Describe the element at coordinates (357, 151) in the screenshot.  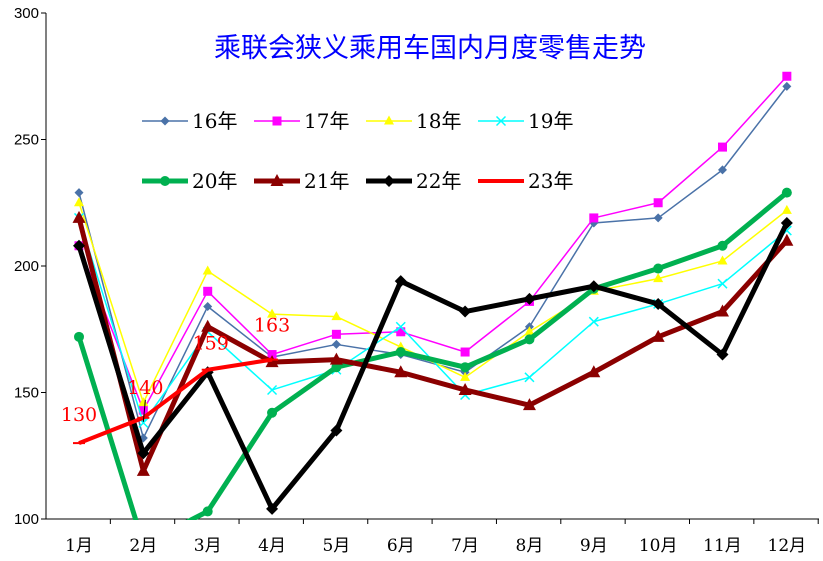
I see `legend: 16年 17年 18年 19年 20年 21年 22年 23年` at that location.